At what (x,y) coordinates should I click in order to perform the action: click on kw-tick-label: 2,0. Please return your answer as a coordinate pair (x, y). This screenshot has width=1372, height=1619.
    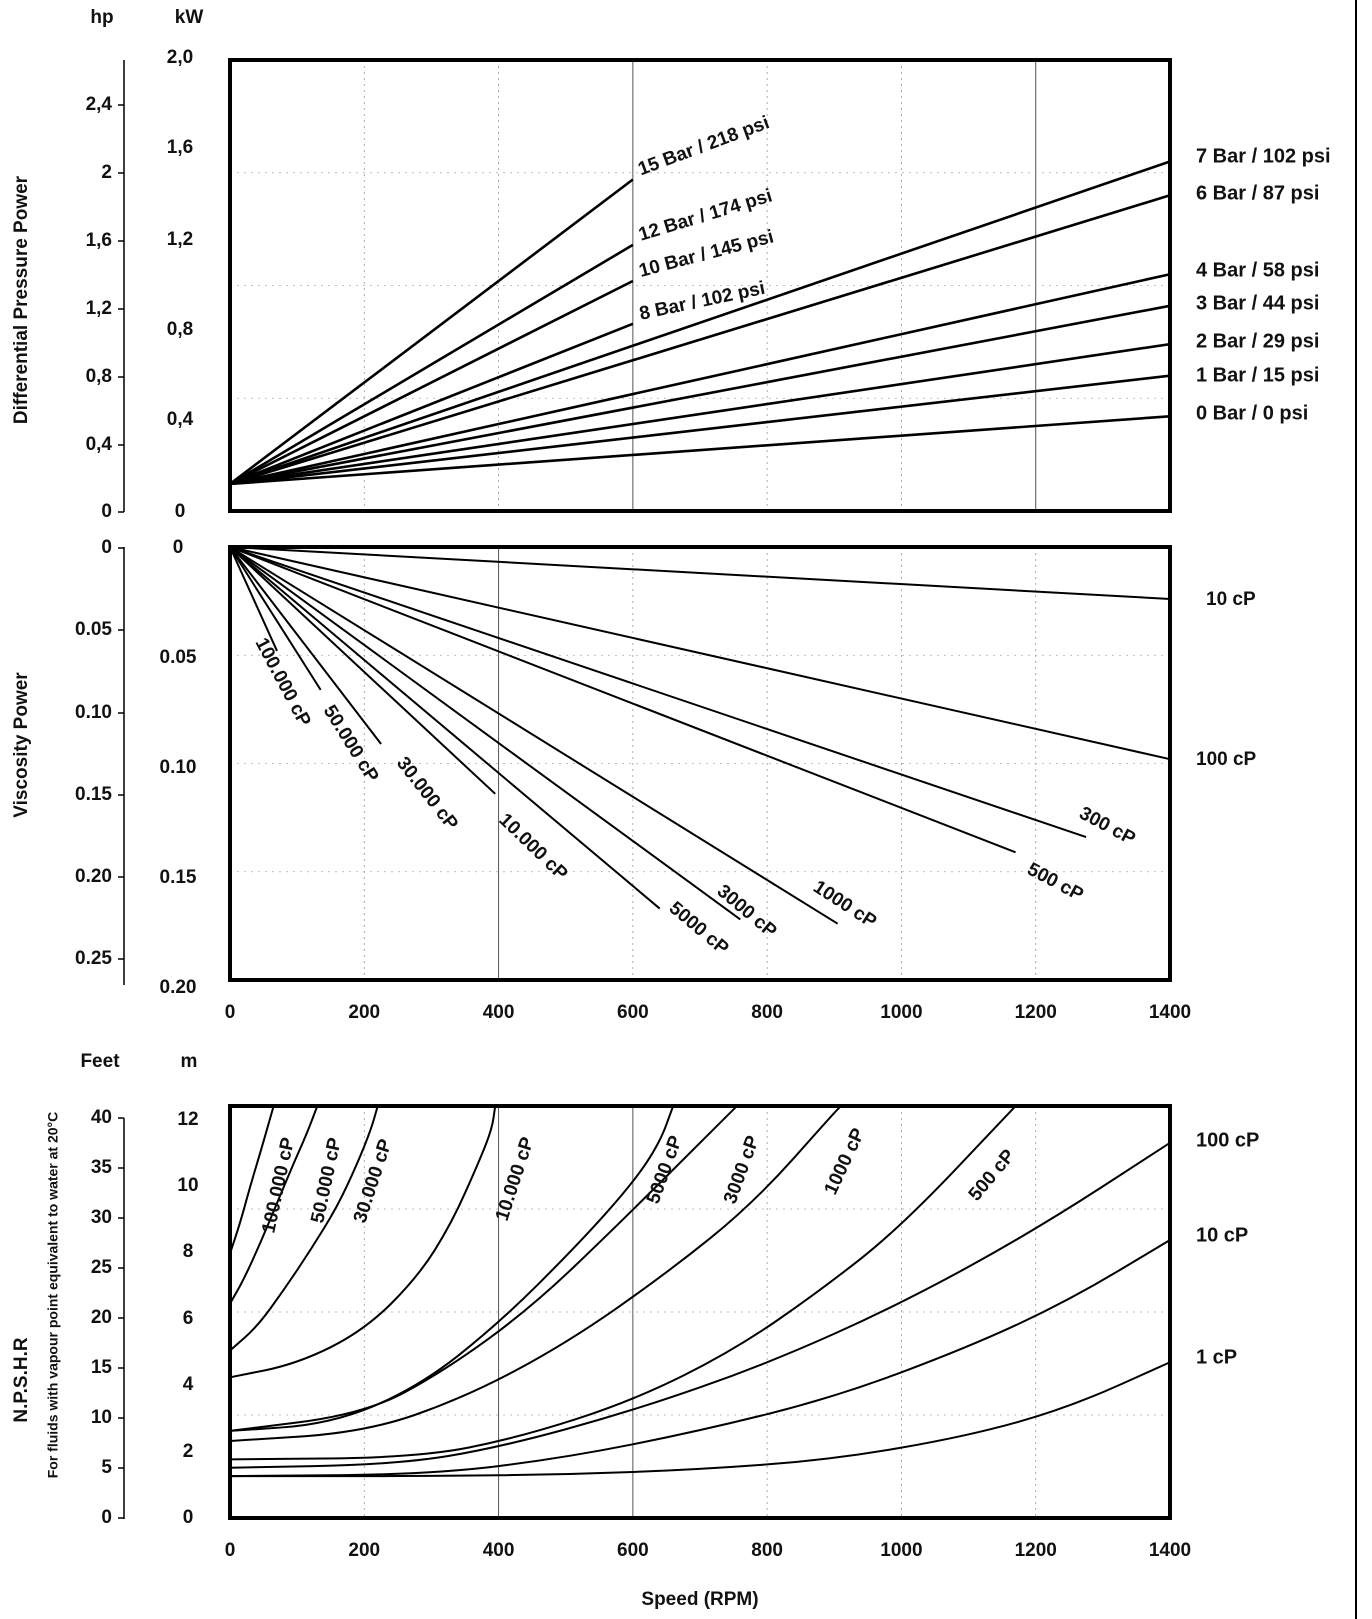
    Looking at the image, I should click on (180, 57).